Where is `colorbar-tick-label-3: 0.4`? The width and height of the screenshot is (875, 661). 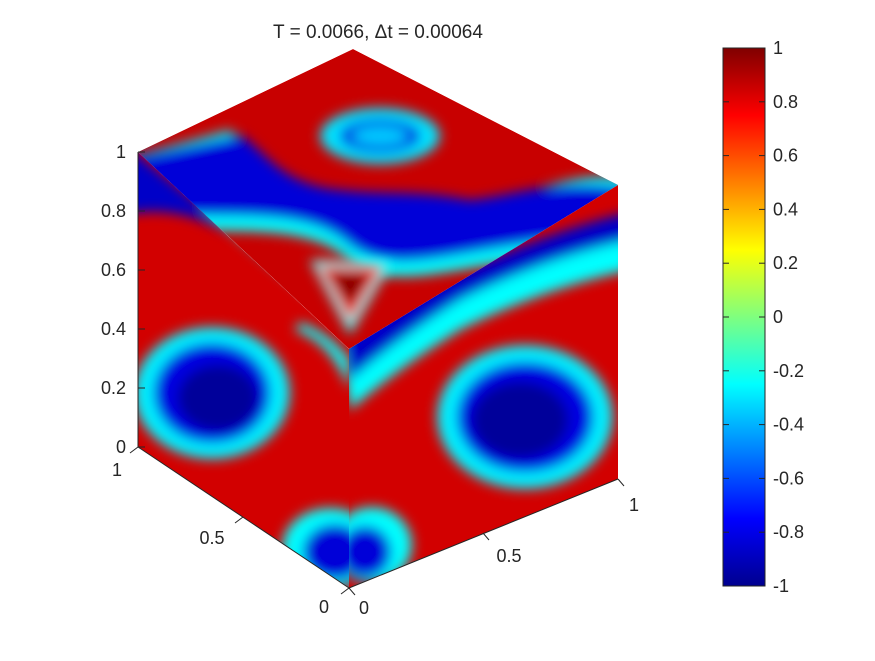
colorbar-tick-label-3: 0.4 is located at coordinates (785, 209).